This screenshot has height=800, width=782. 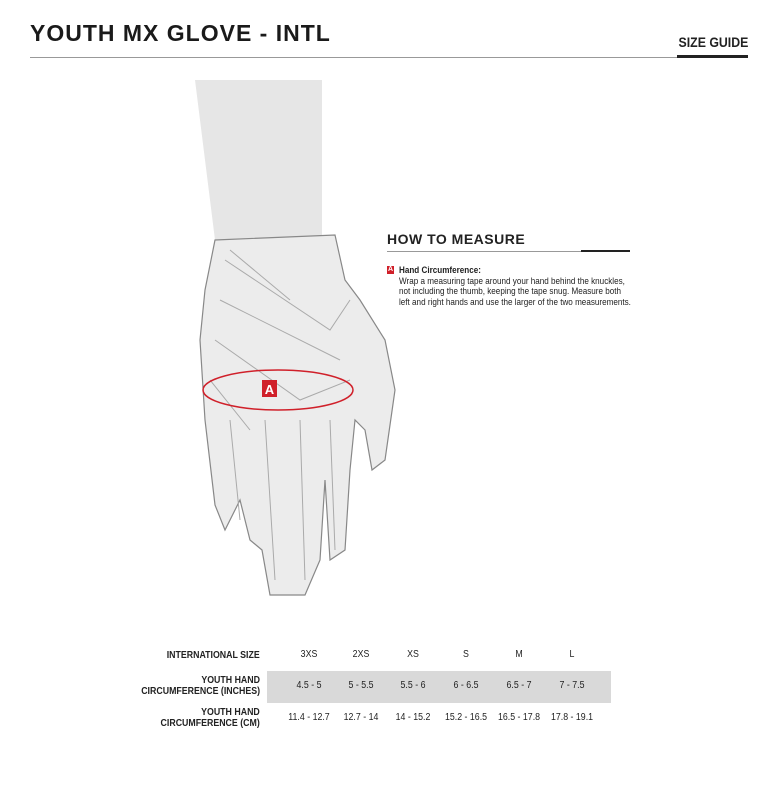 I want to click on row-label-line: CIRCUMFERENCE (INCHES), so click(x=200, y=691).